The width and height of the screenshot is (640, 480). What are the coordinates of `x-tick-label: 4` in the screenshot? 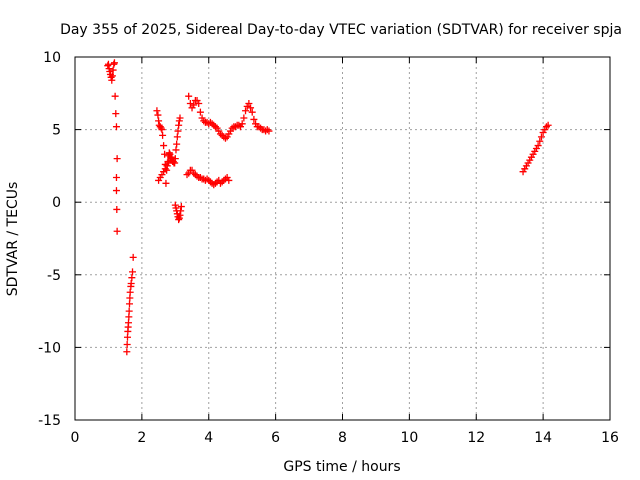 It's located at (208, 438).